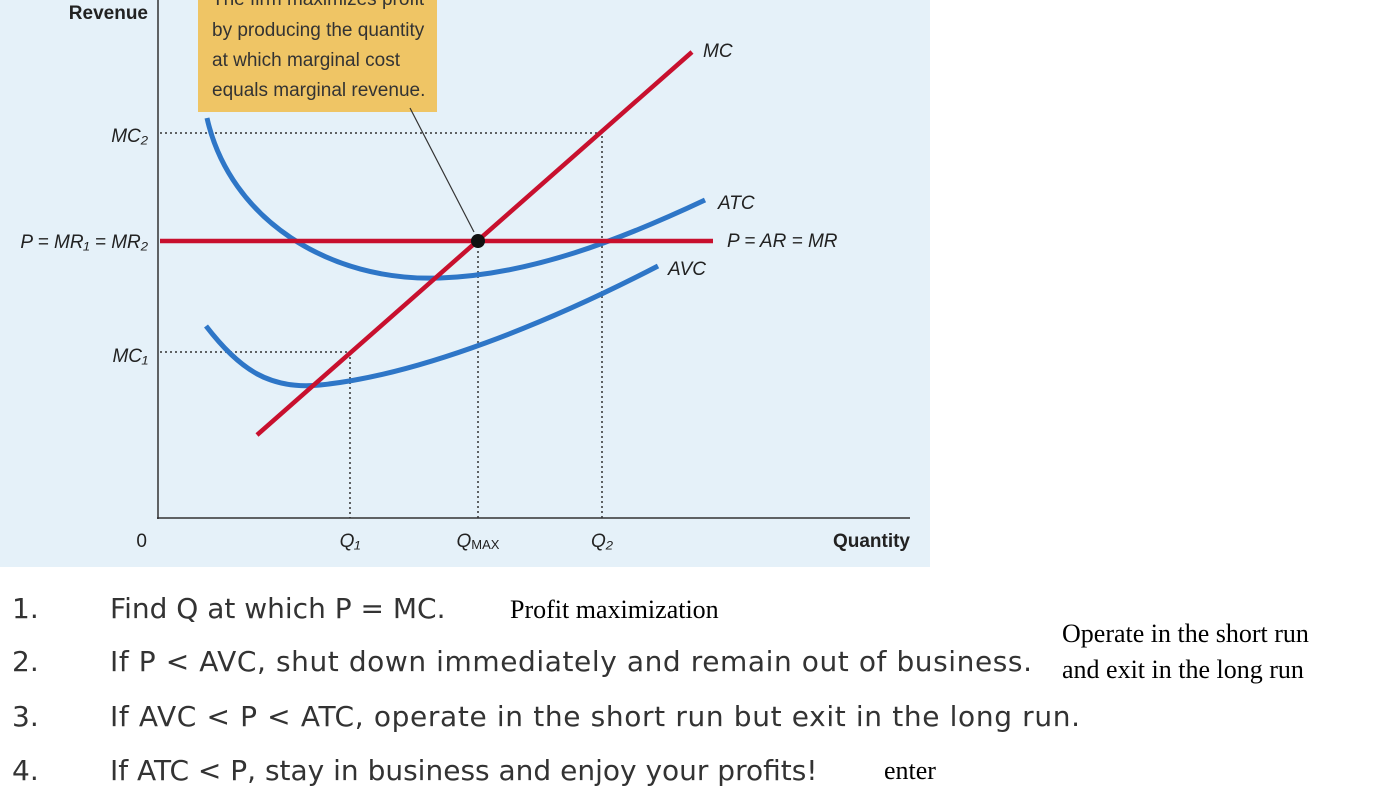 Image resolution: width=1392 pixels, height=790 pixels. I want to click on pointer, so click(442, 170).